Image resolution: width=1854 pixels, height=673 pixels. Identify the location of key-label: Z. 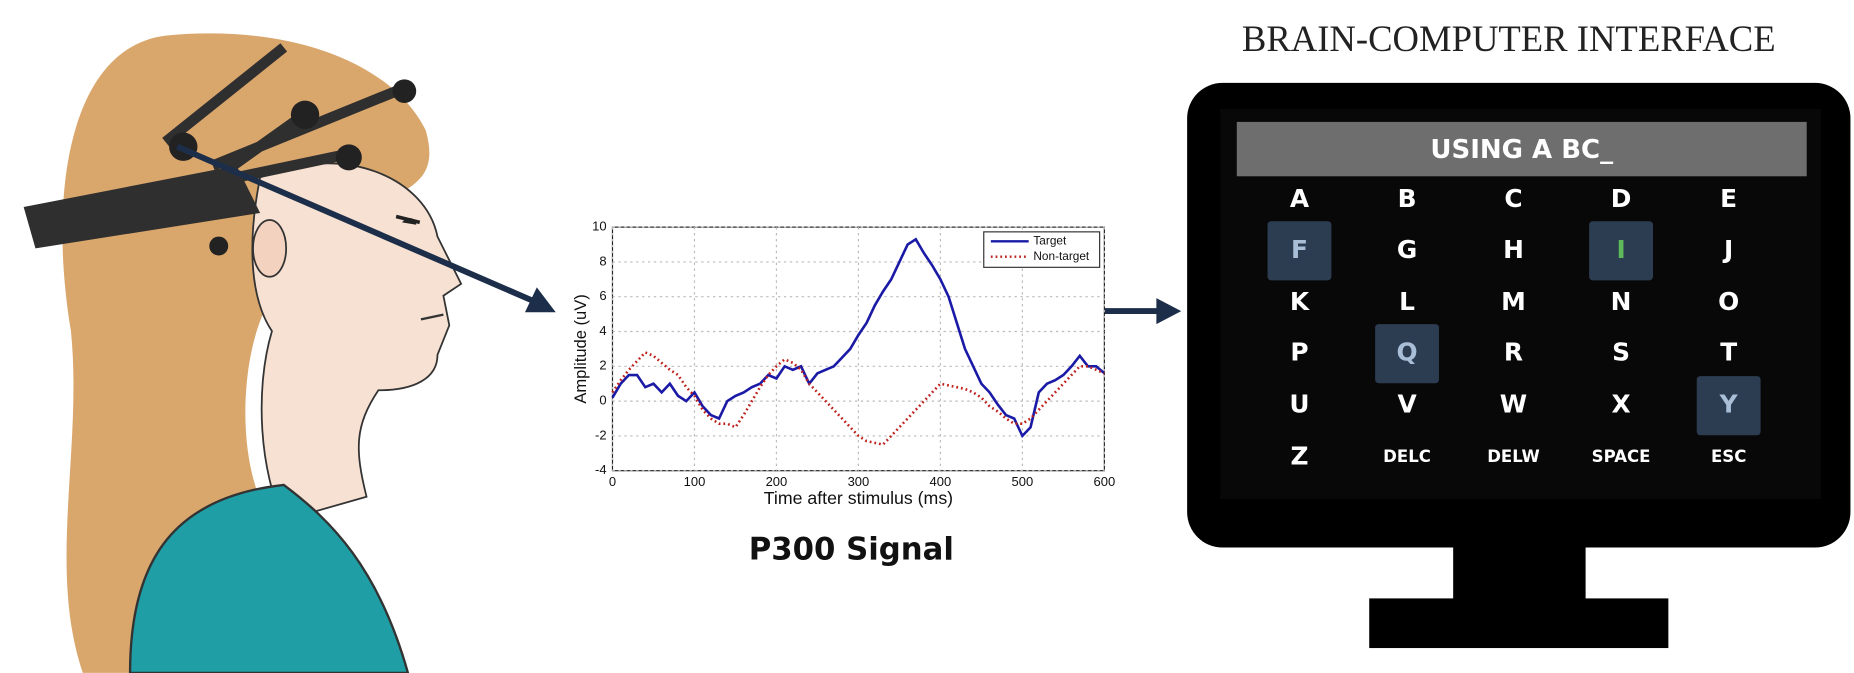
(1299, 456).